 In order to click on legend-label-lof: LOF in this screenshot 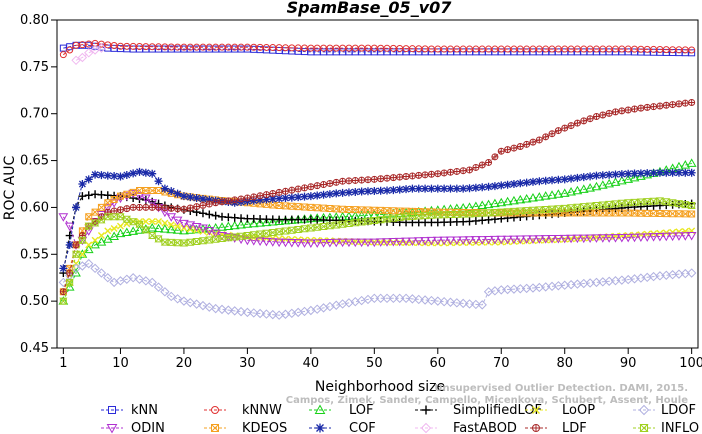, I will do `click(361, 410)`.